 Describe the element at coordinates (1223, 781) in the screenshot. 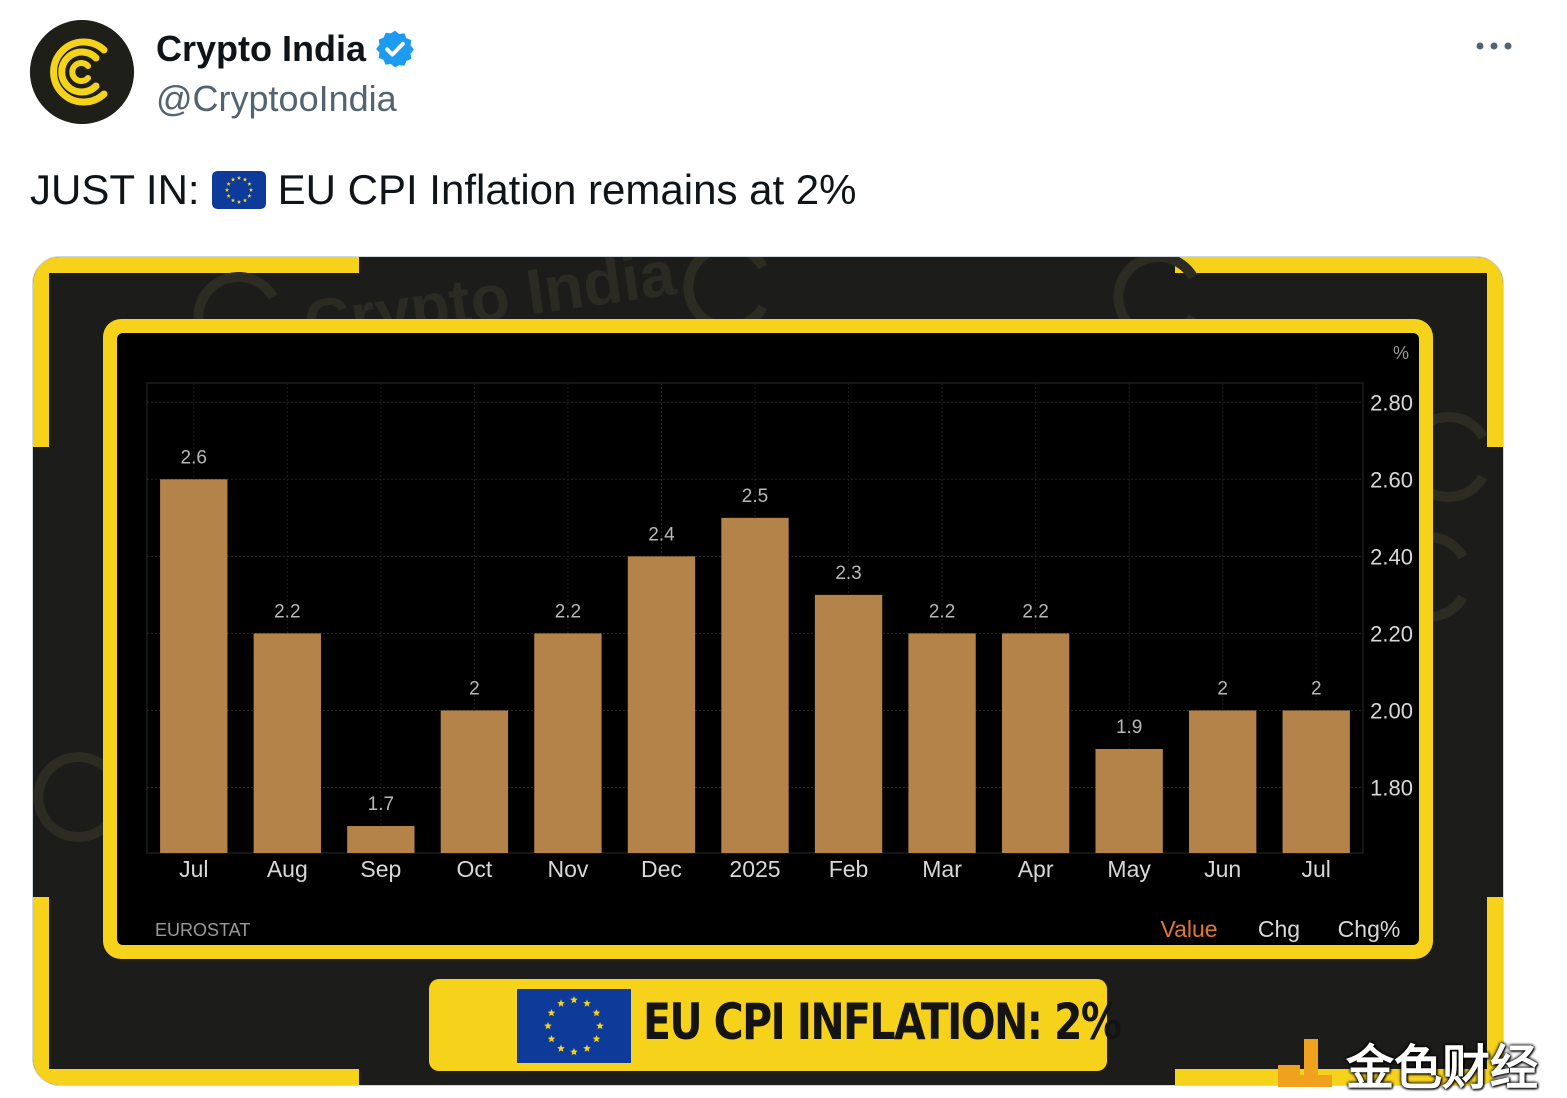

I see `bar-jun` at that location.